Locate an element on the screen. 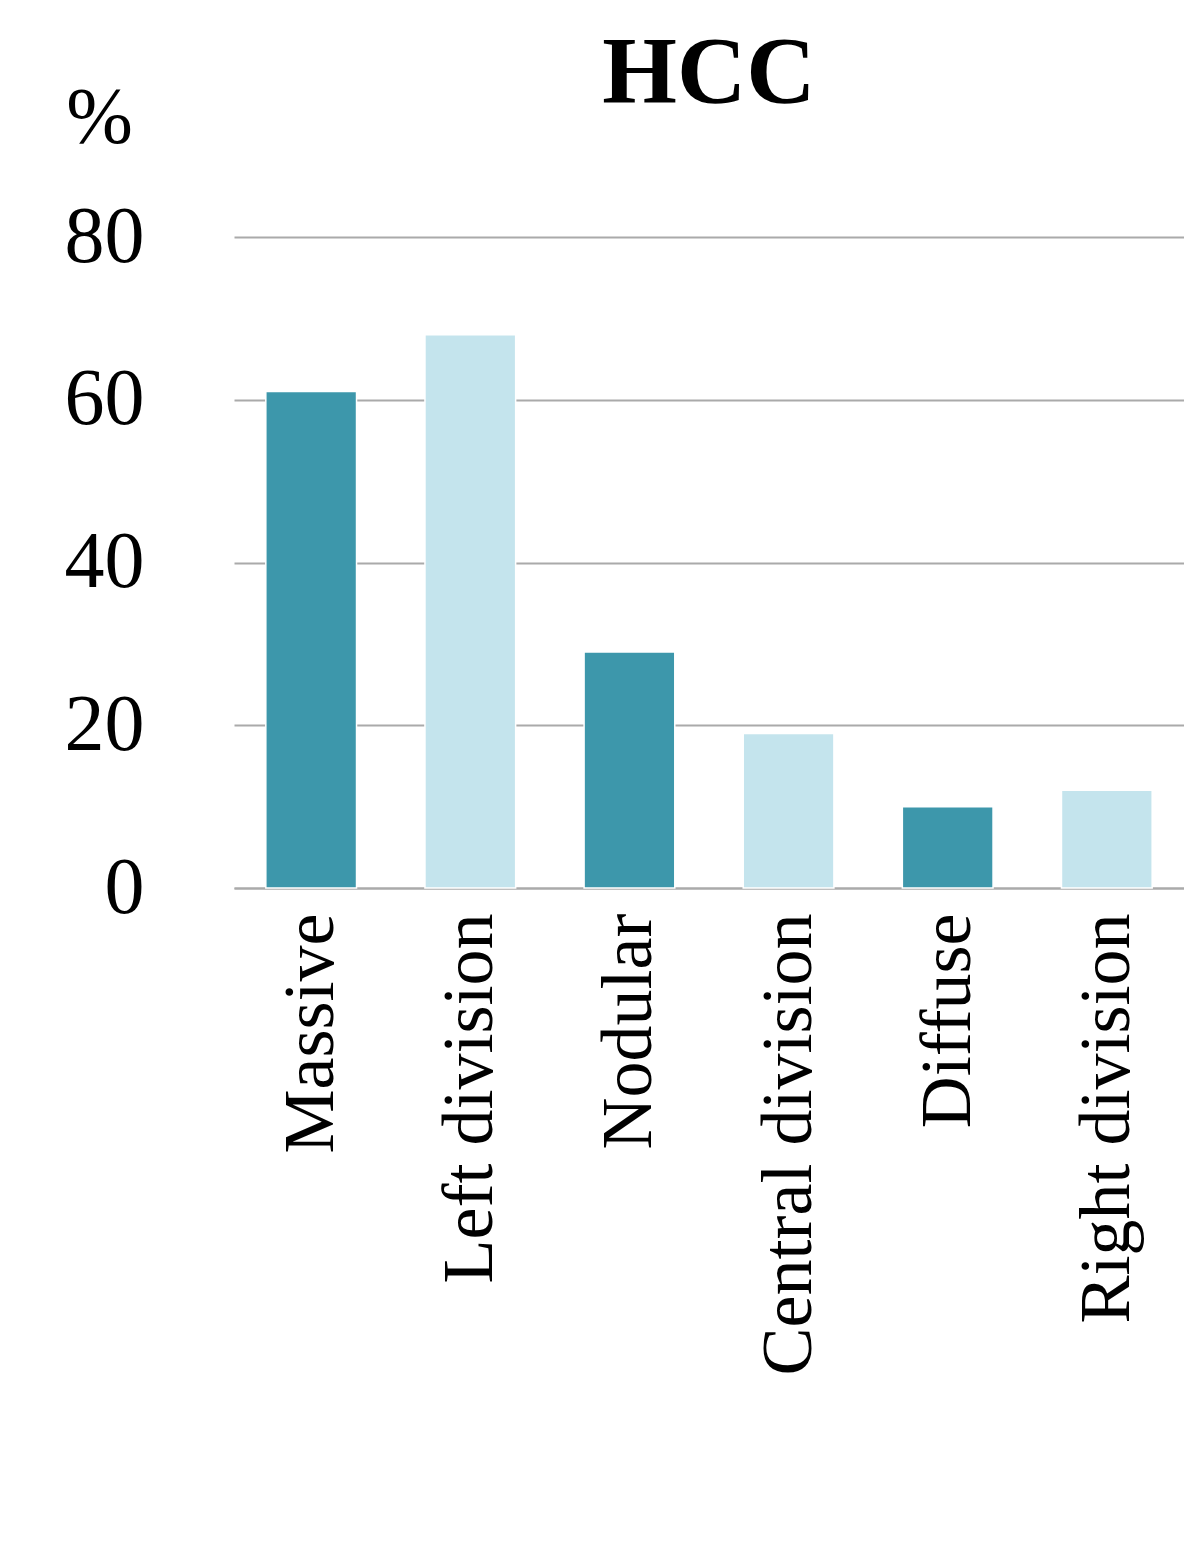 The height and width of the screenshot is (1546, 1184). y-tick-label: 80 is located at coordinates (104, 234).